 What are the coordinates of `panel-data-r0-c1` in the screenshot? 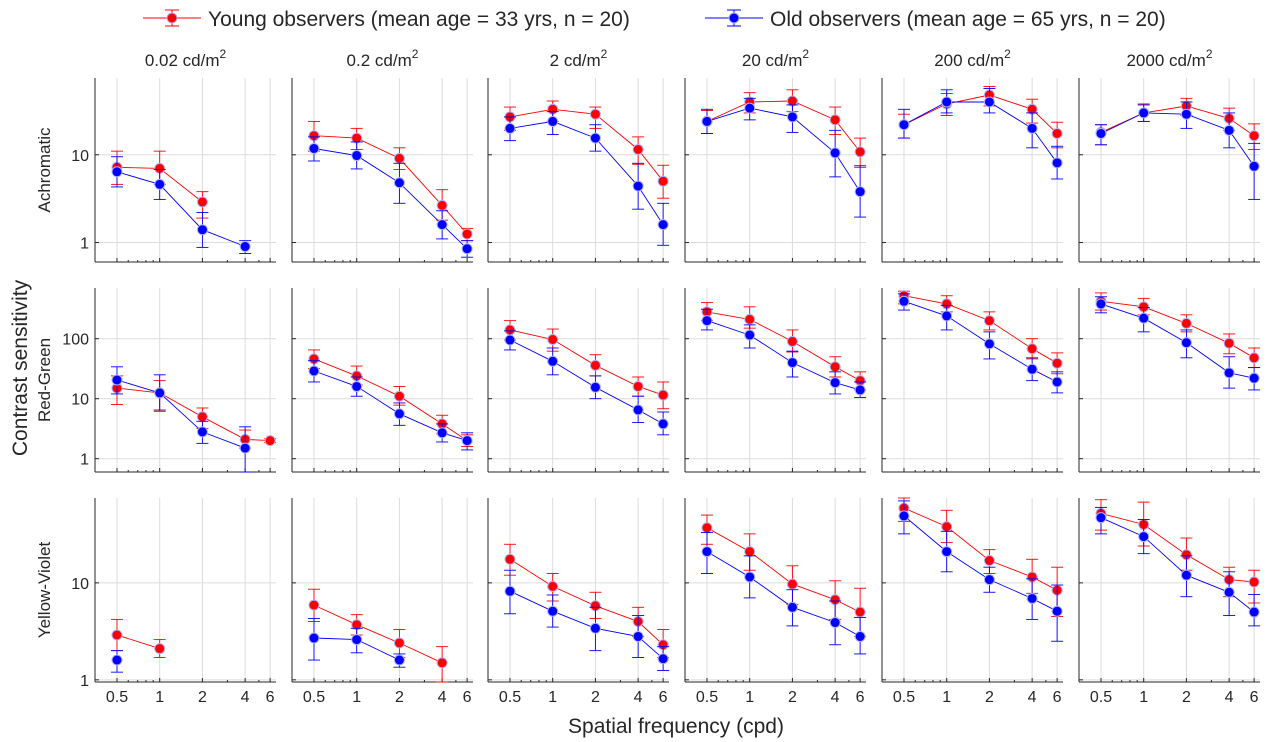 It's located at (390, 189).